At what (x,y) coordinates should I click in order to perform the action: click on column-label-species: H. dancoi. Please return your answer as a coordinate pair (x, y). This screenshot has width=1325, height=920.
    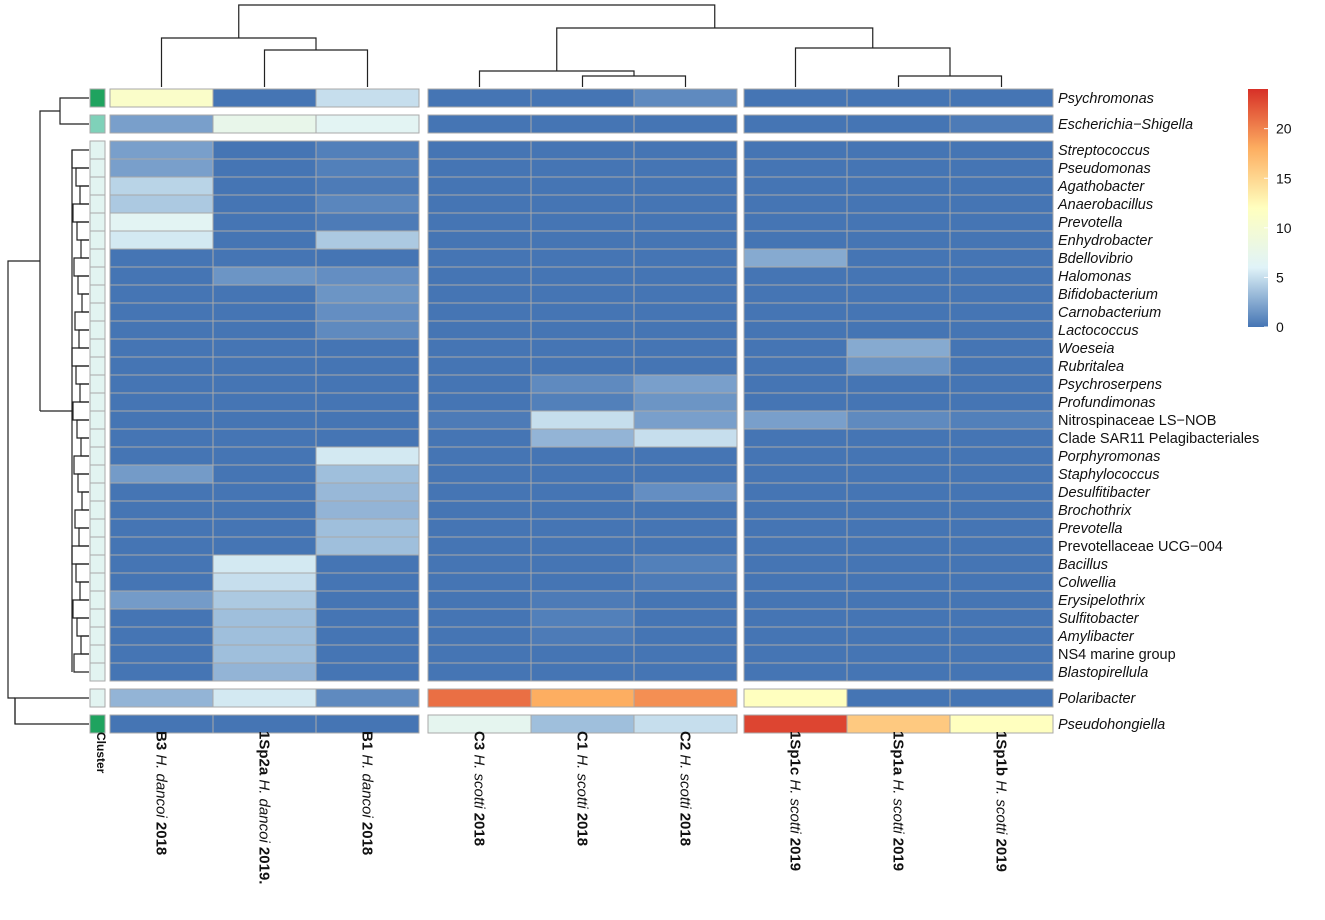
    Looking at the image, I should click on (367, 788).